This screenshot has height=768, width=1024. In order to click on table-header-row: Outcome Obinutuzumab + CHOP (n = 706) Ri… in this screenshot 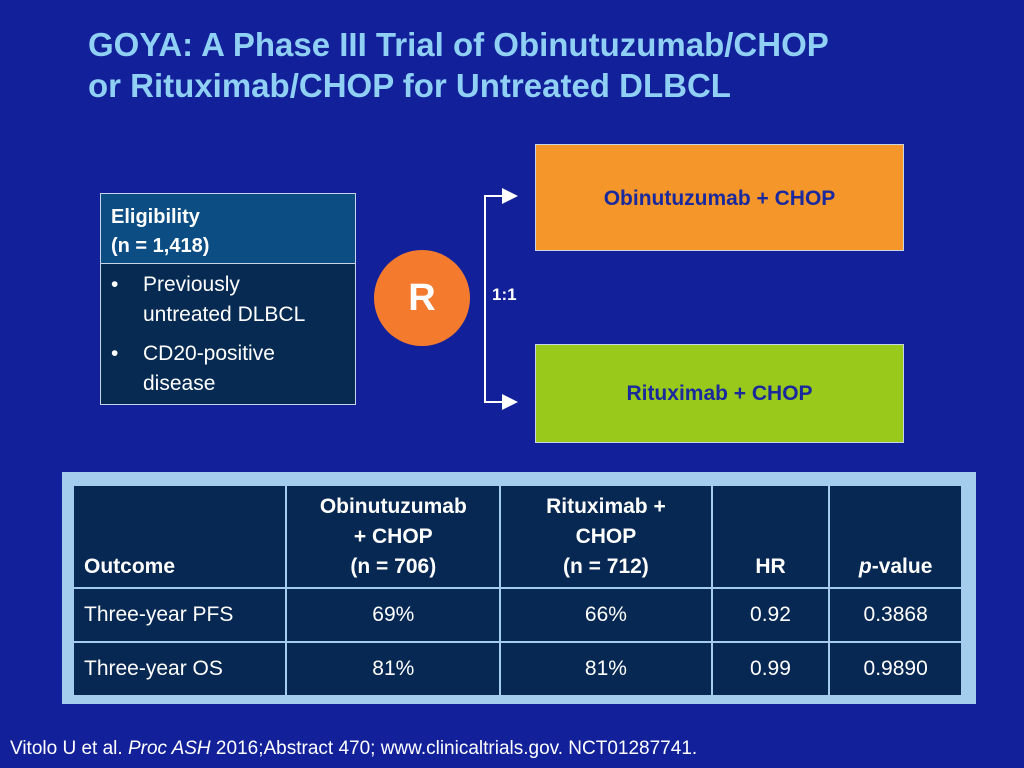, I will do `click(517, 536)`.